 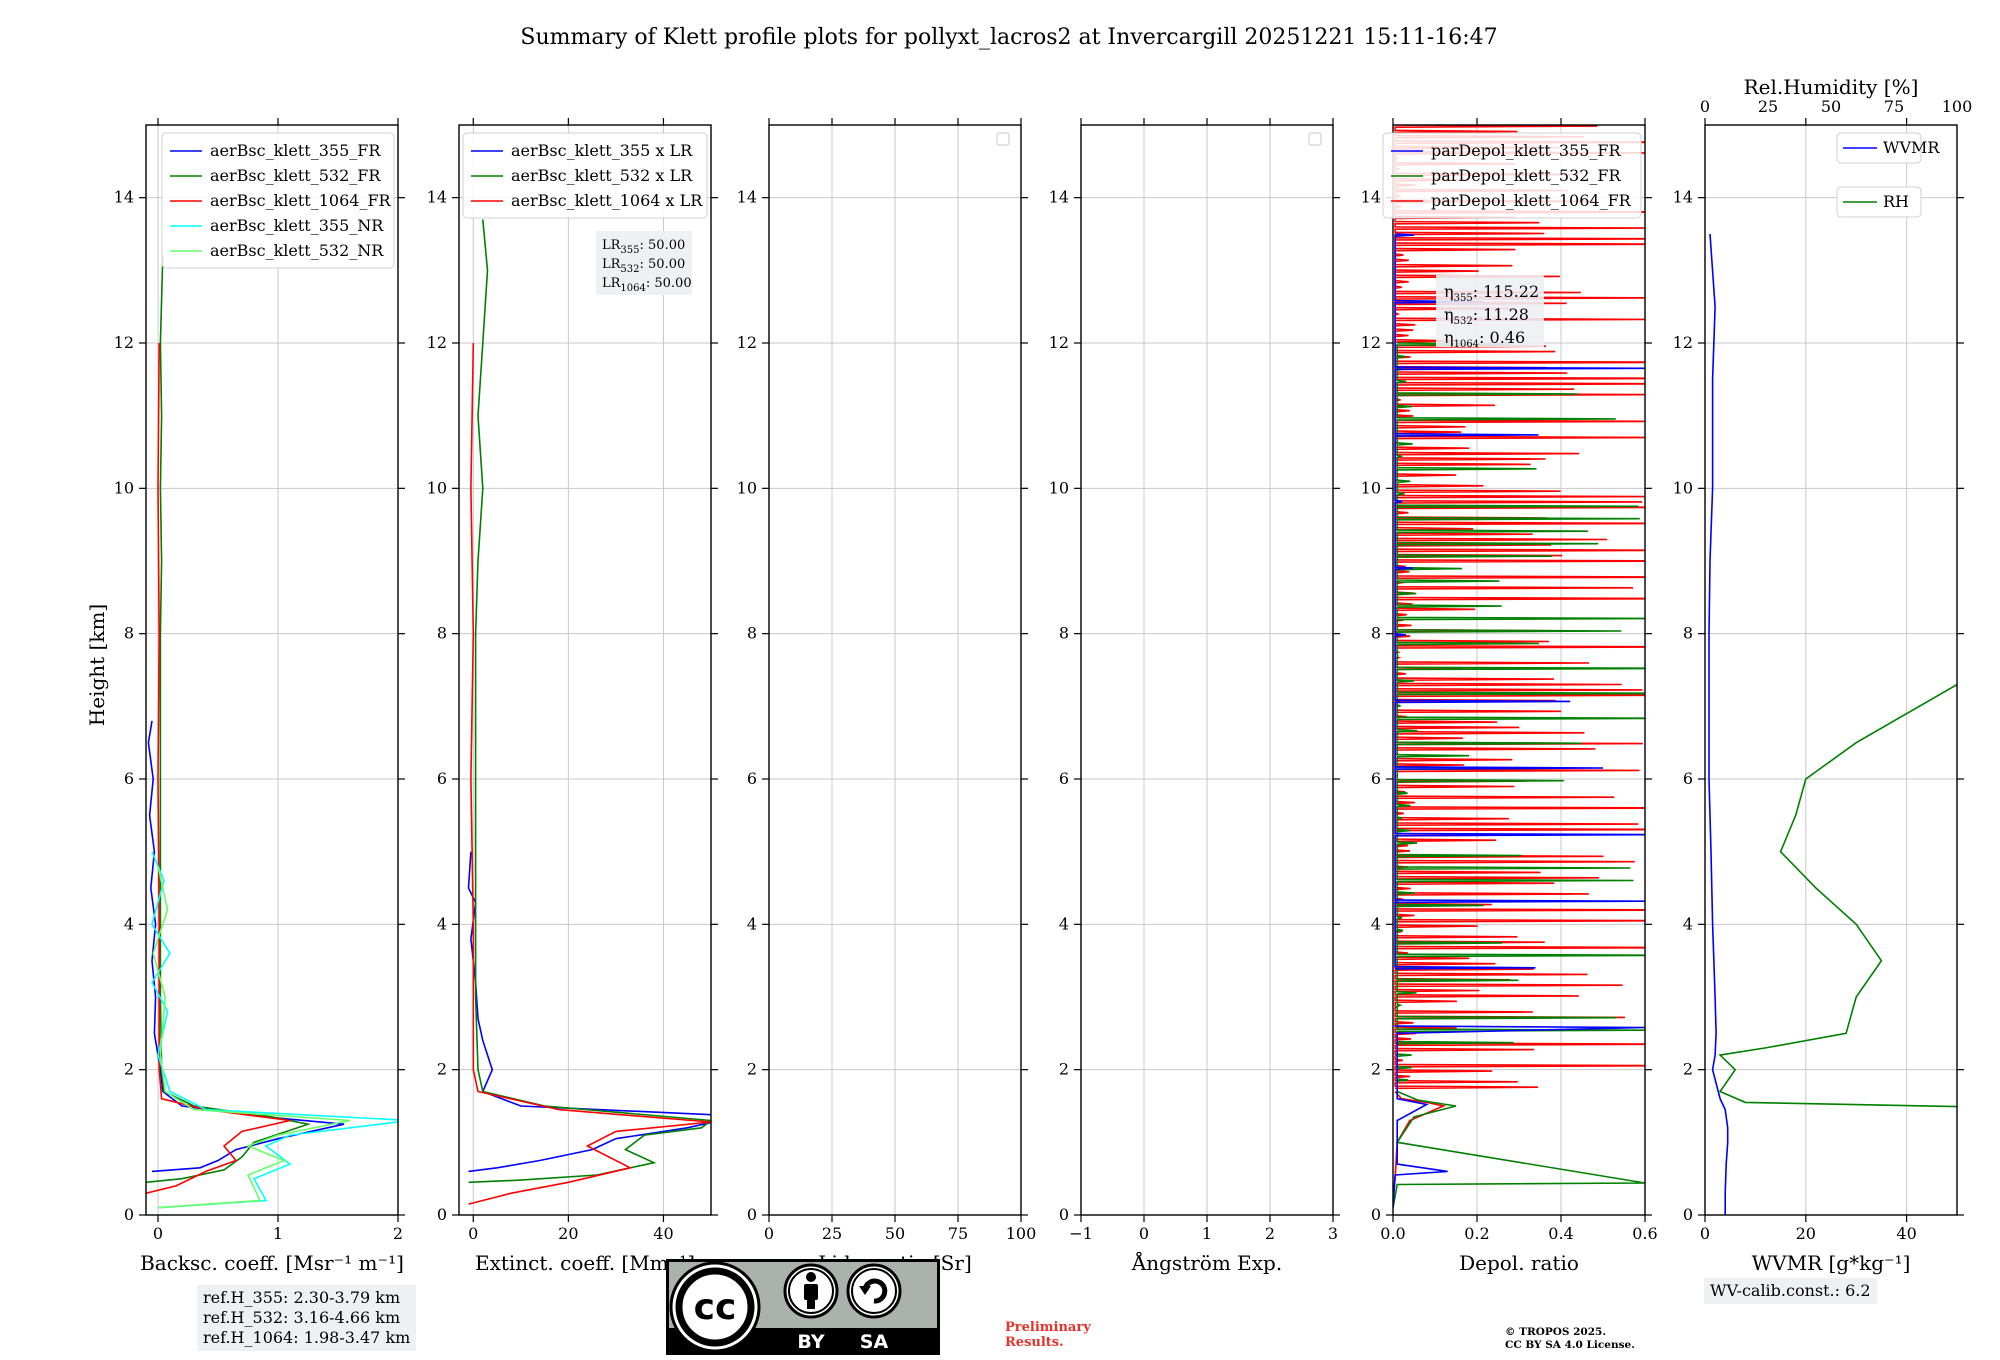 I want to click on legend-entry-parDepol_klett_1064_FR: parDepol_klett_1064_FR, so click(x=1531, y=200).